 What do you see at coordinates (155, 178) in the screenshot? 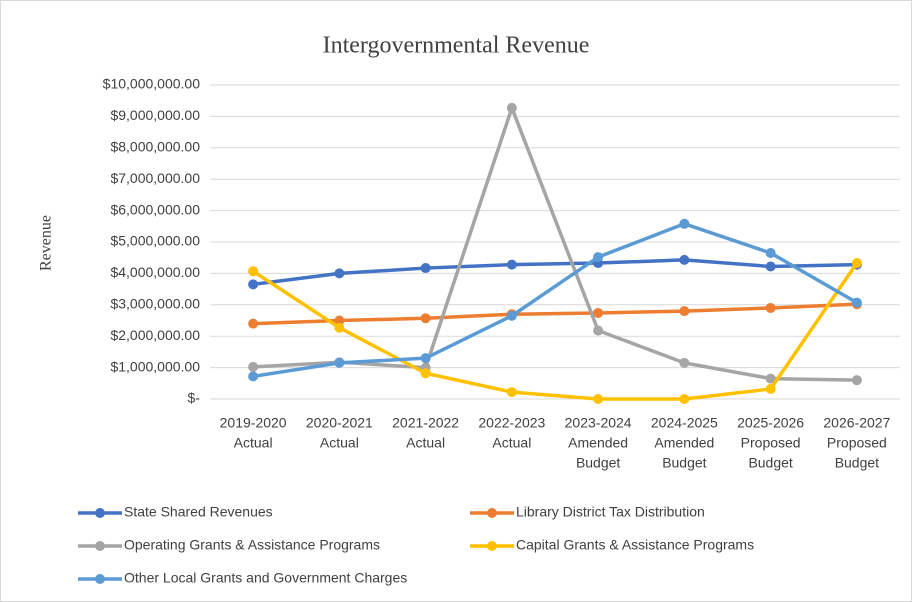
I see `y-tick-label: $7,000,000.00` at bounding box center [155, 178].